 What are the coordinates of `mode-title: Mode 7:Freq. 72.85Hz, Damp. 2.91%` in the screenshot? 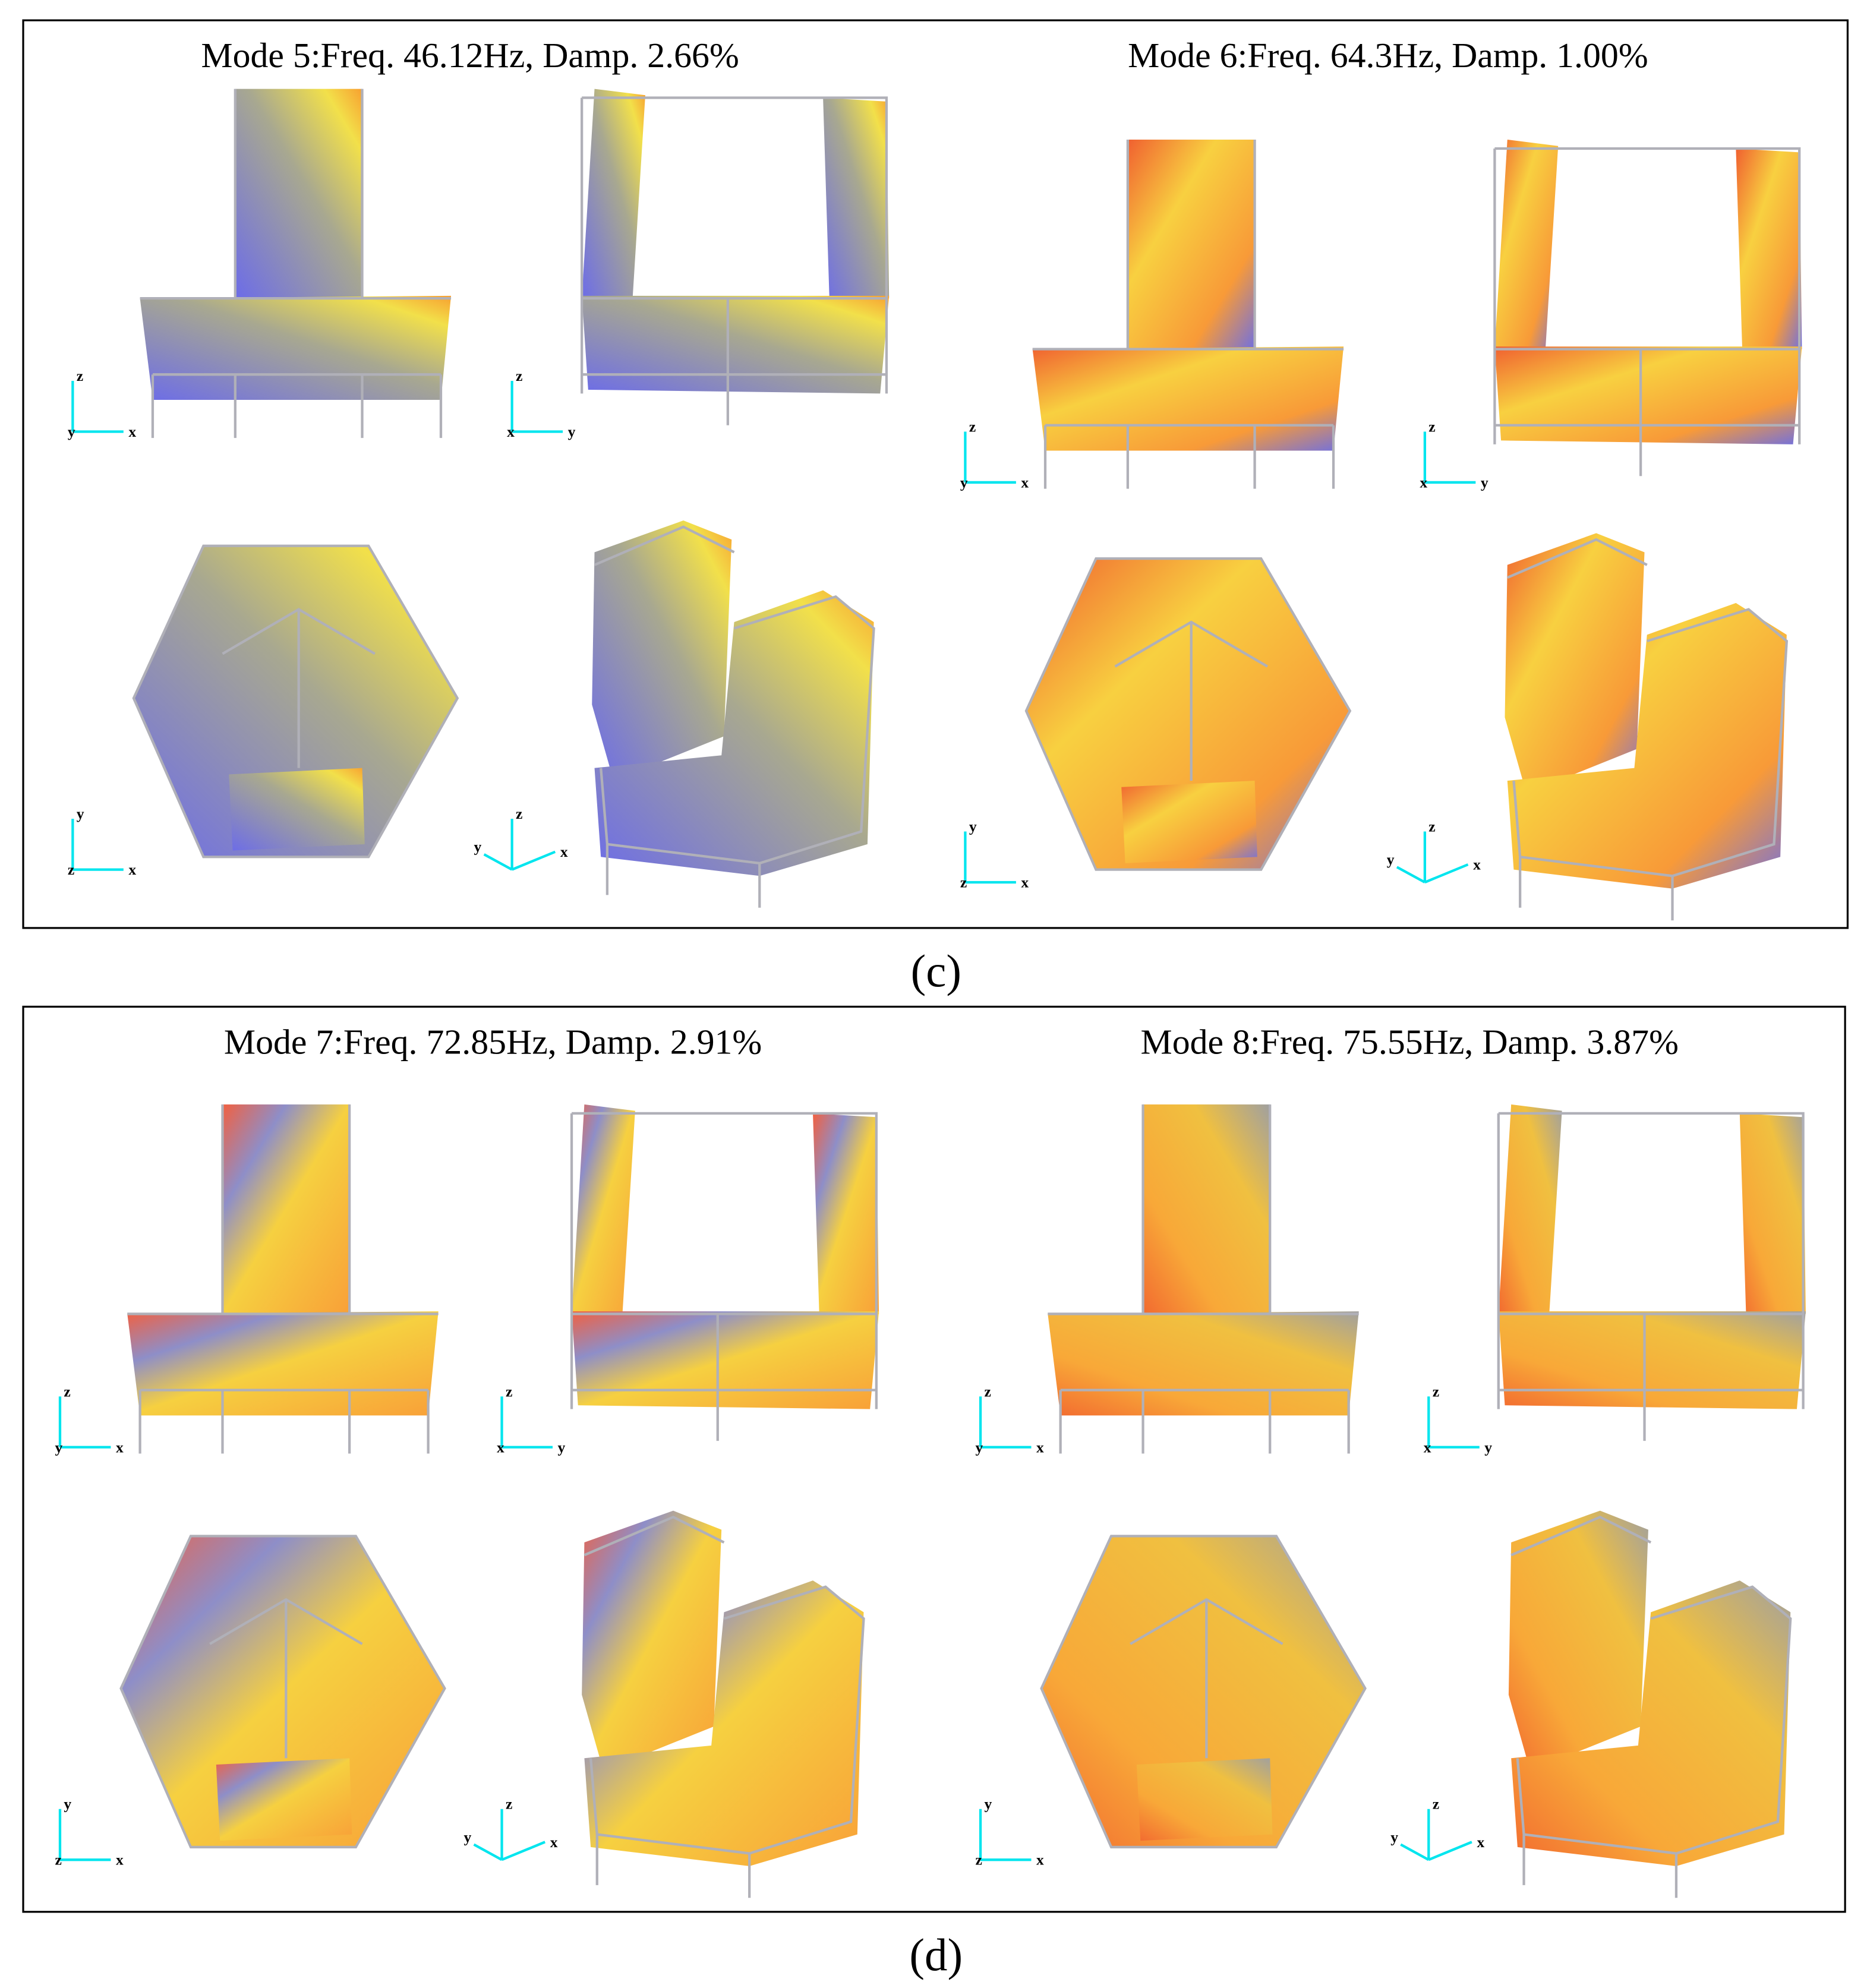 It's located at (493, 1041).